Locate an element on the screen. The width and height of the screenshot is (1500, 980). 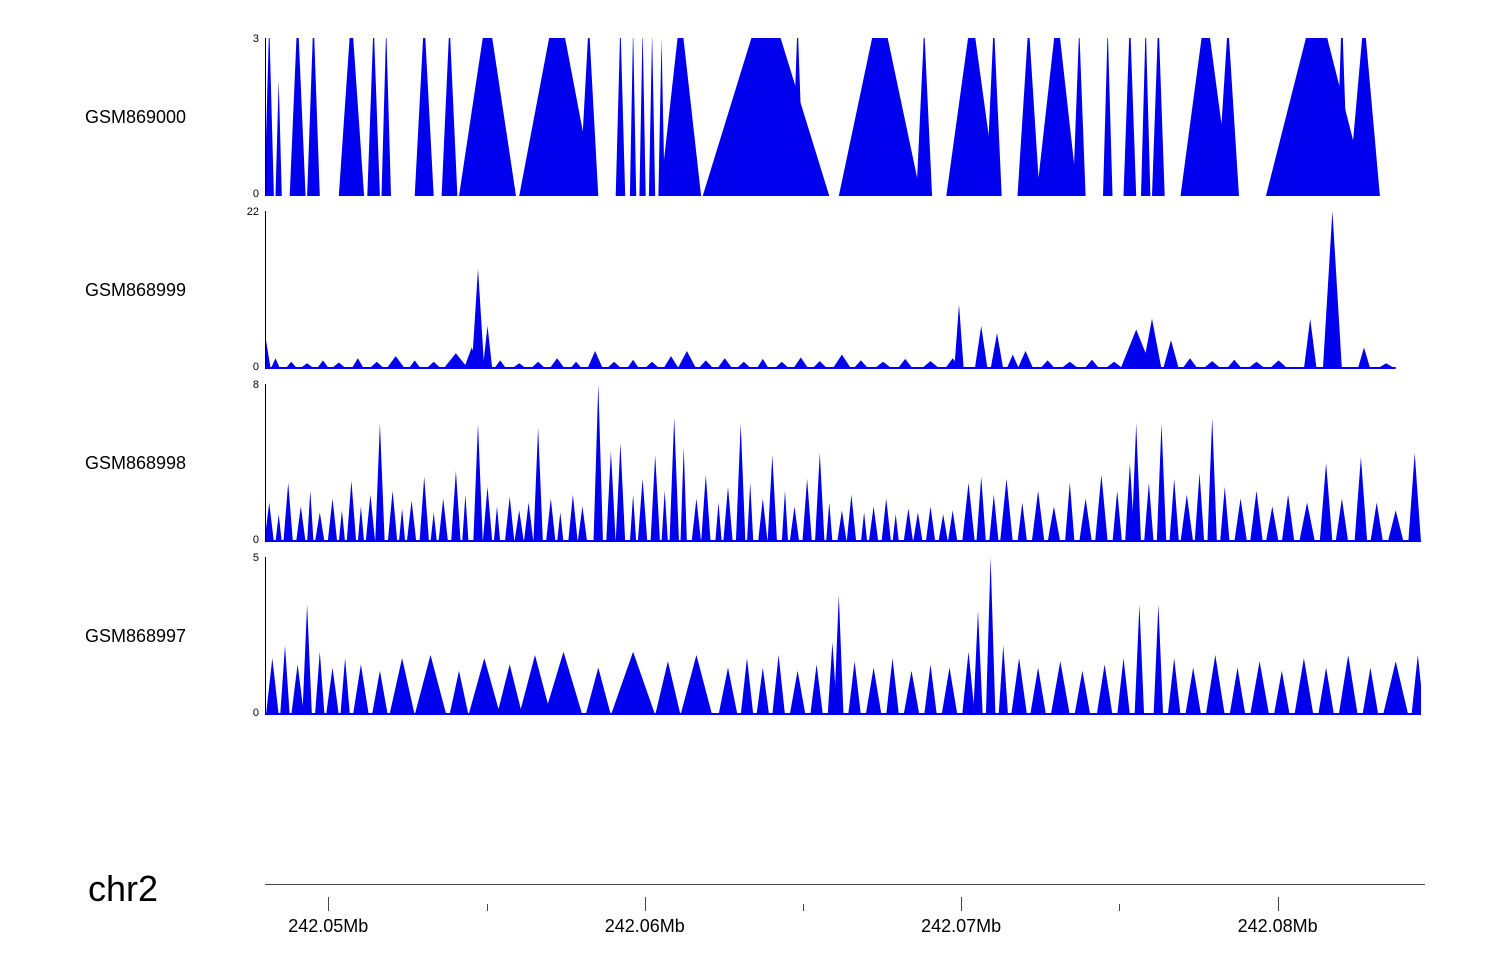
y-axis-max-label: 22 is located at coordinates (252, 212).